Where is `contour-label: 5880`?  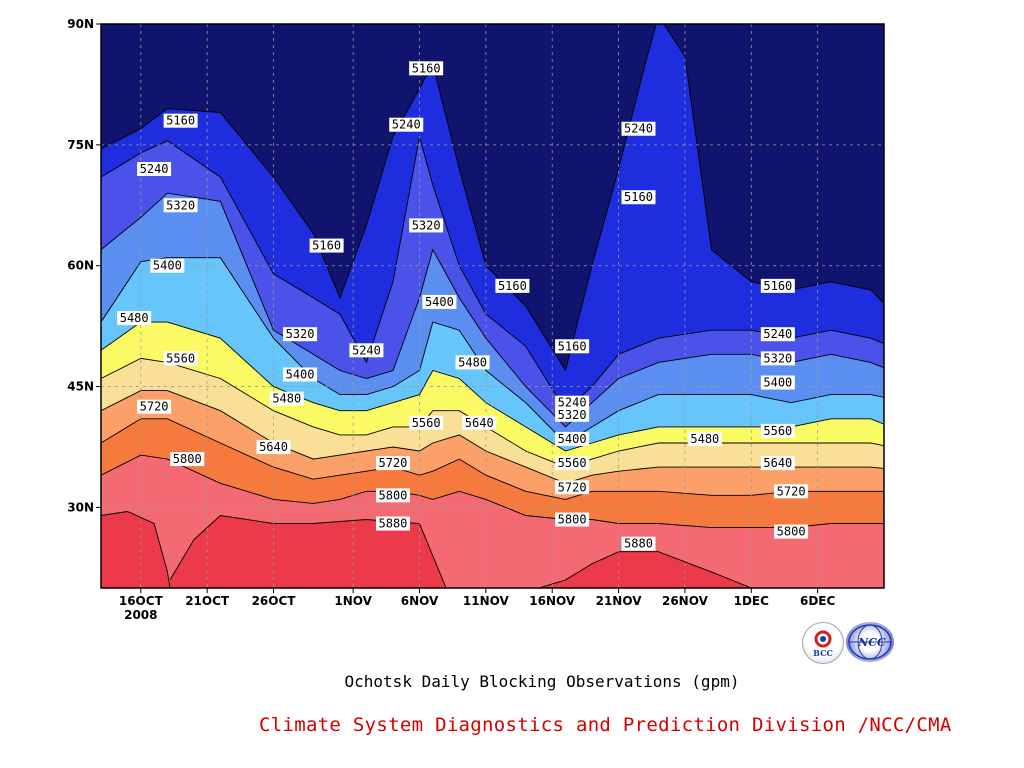
contour-label: 5880 is located at coordinates (392, 523).